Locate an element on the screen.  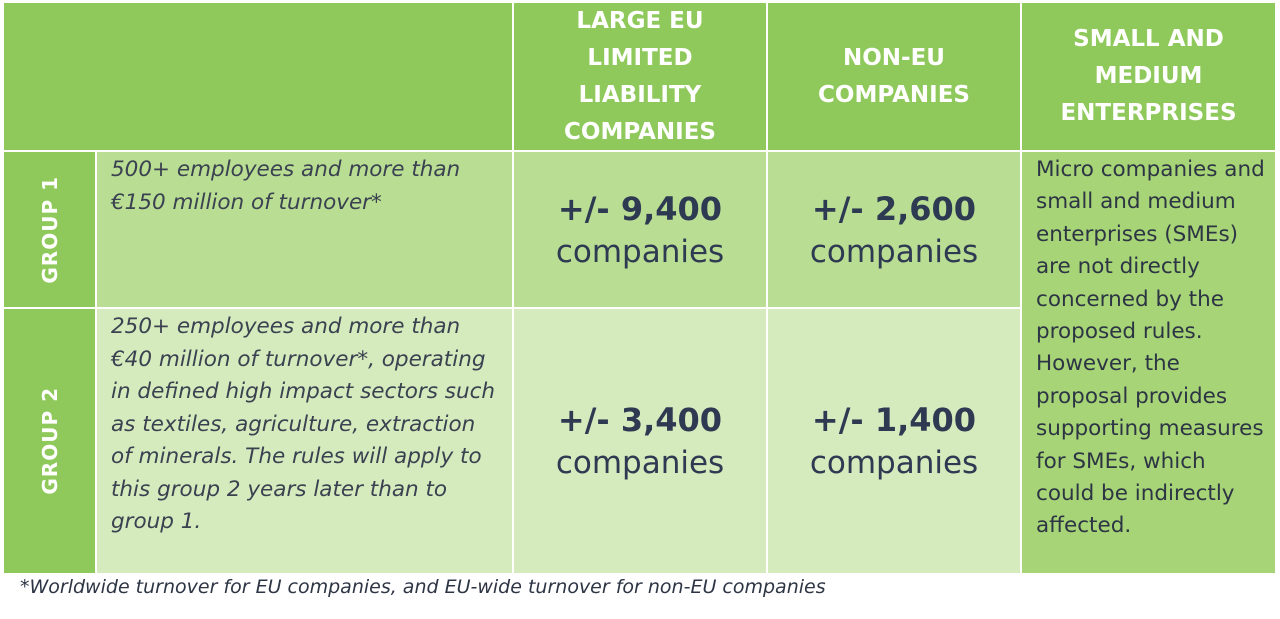
group-text: GROUP 2 is located at coordinates (49, 441).